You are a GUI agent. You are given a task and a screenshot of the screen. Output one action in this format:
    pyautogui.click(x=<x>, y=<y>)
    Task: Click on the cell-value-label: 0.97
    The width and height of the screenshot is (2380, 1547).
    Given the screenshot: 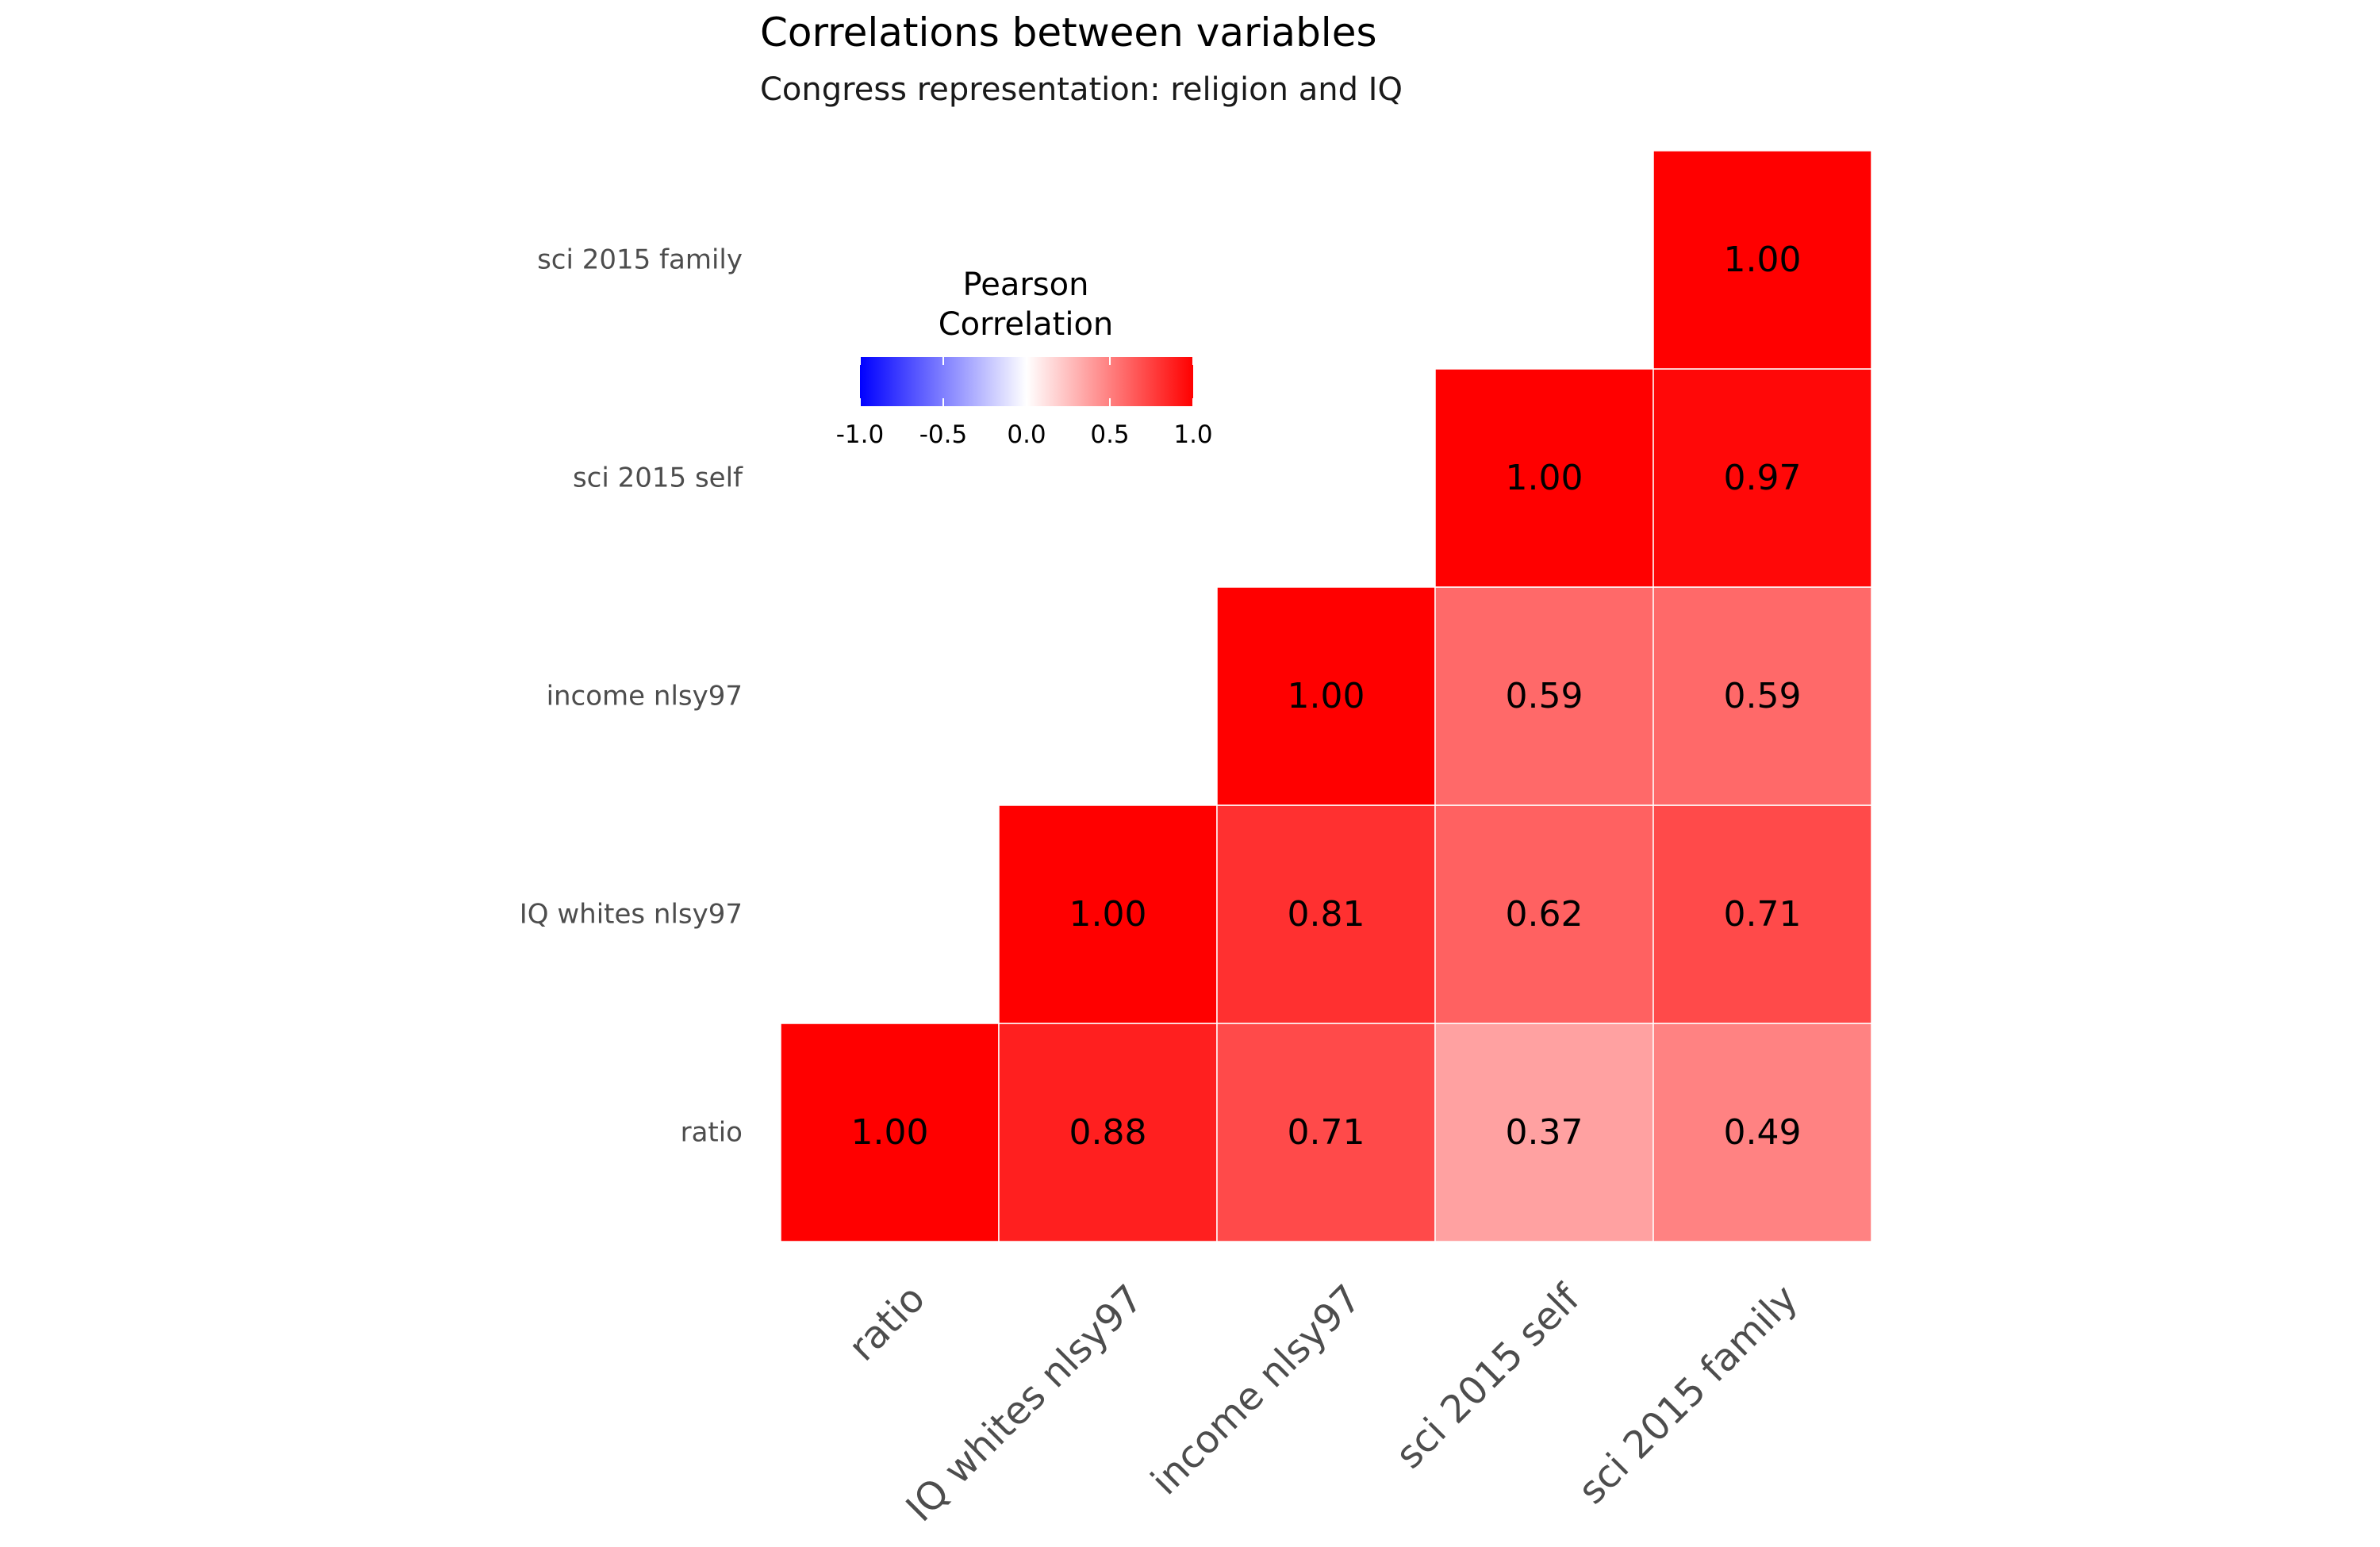 What is the action you would take?
    pyautogui.click(x=1763, y=478)
    